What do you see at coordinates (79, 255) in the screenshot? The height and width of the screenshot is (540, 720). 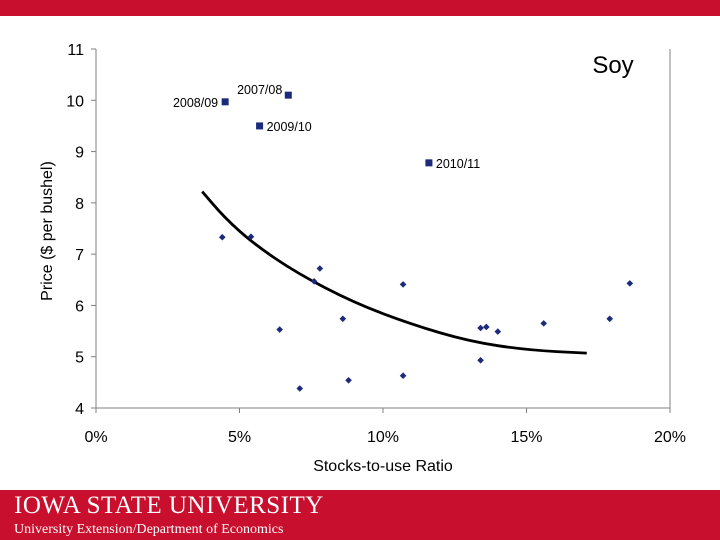 I see `y-tick-label: 7` at bounding box center [79, 255].